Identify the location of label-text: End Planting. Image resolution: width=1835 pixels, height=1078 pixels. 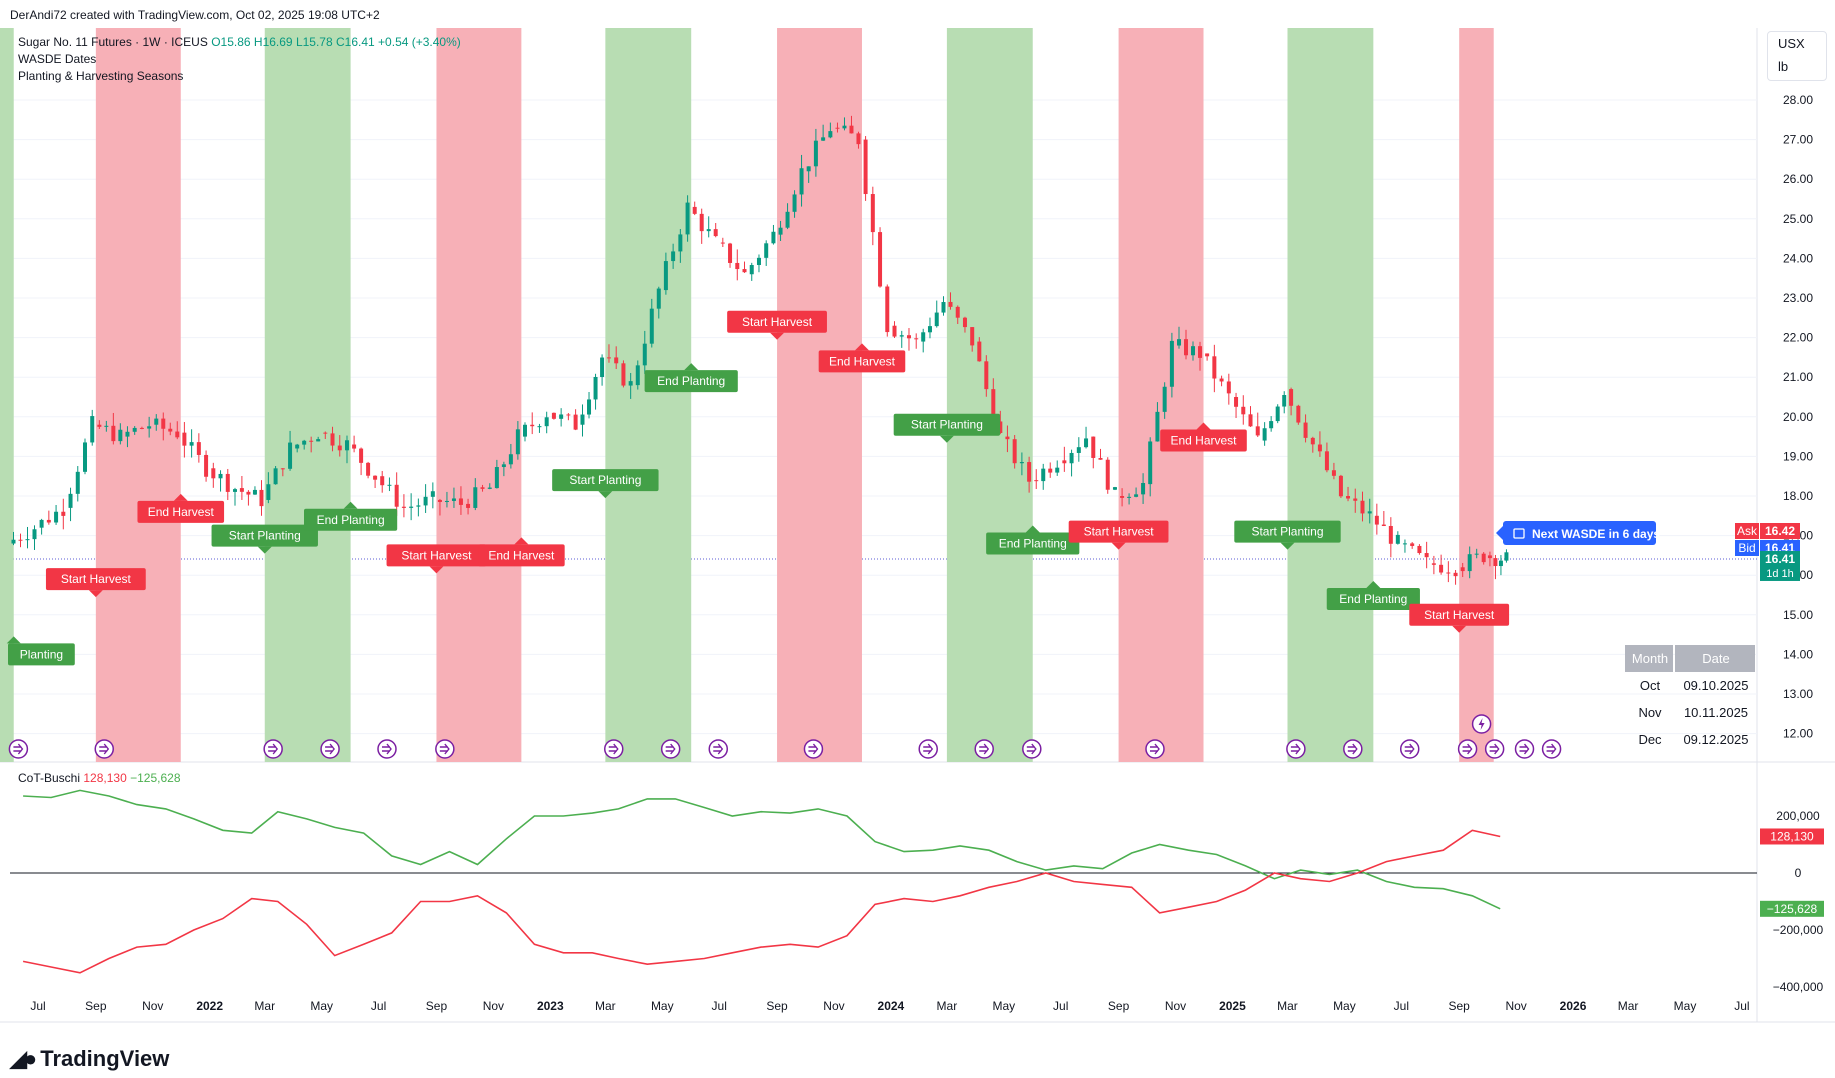
(1373, 599).